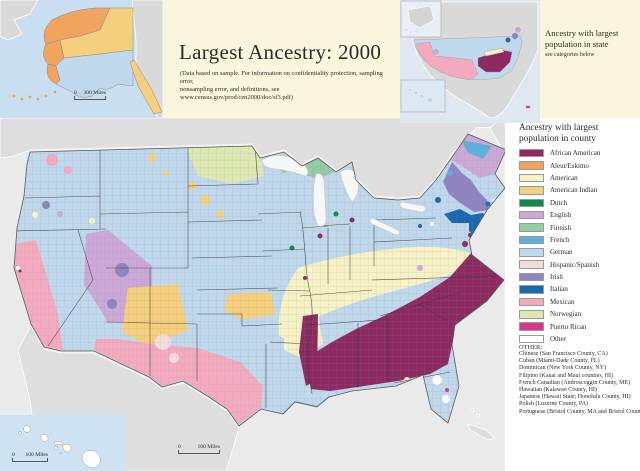  Describe the element at coordinates (34, 95) in the screenshot. I see `aleutian-islands` at that location.